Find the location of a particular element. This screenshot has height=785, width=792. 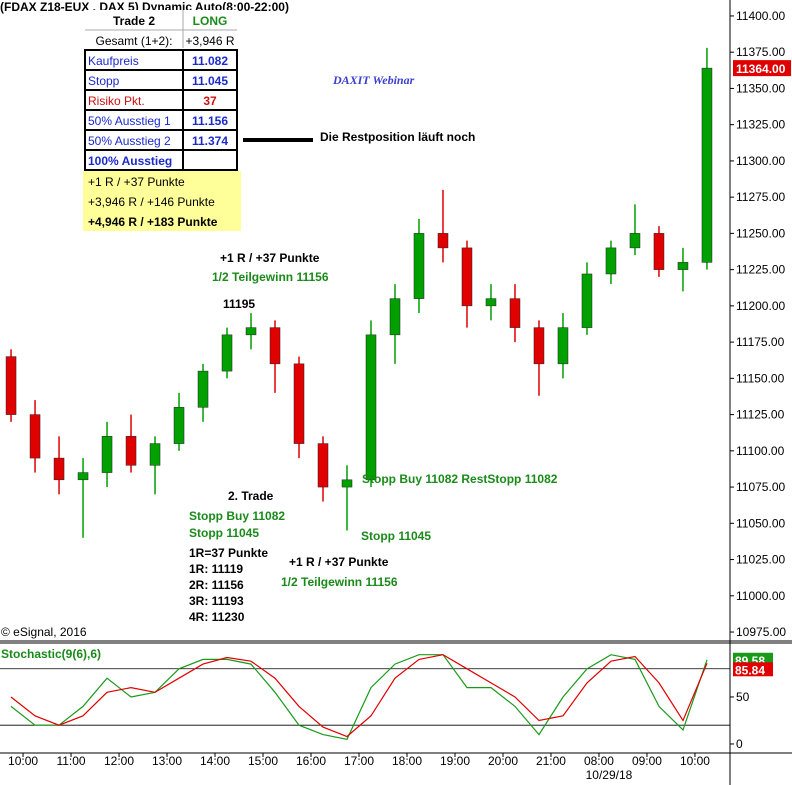

x-tick-label: 12:00 is located at coordinates (119, 761).